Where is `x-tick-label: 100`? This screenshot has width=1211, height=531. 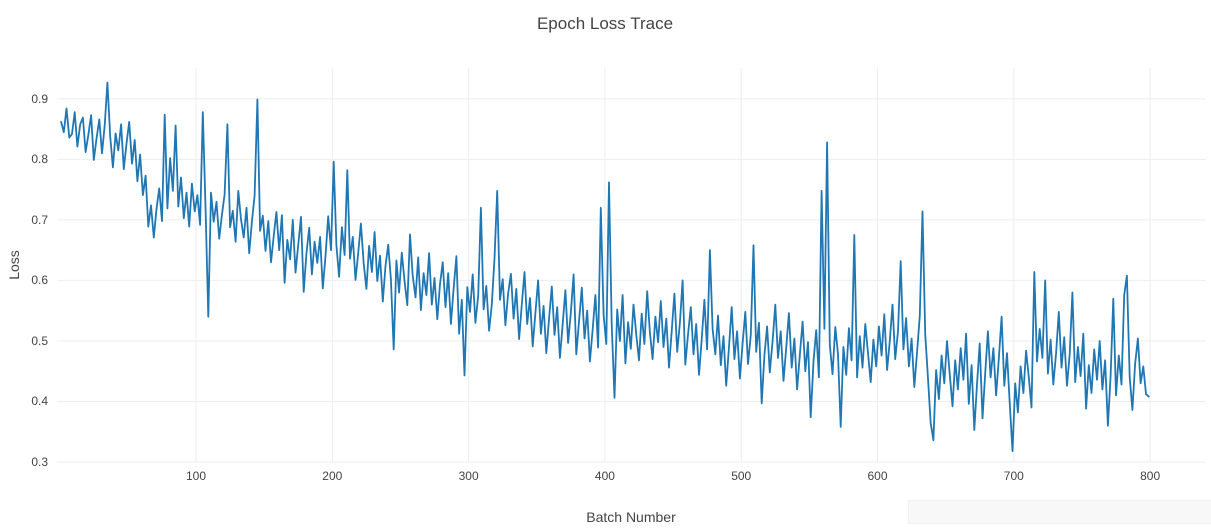 x-tick-label: 100 is located at coordinates (196, 476).